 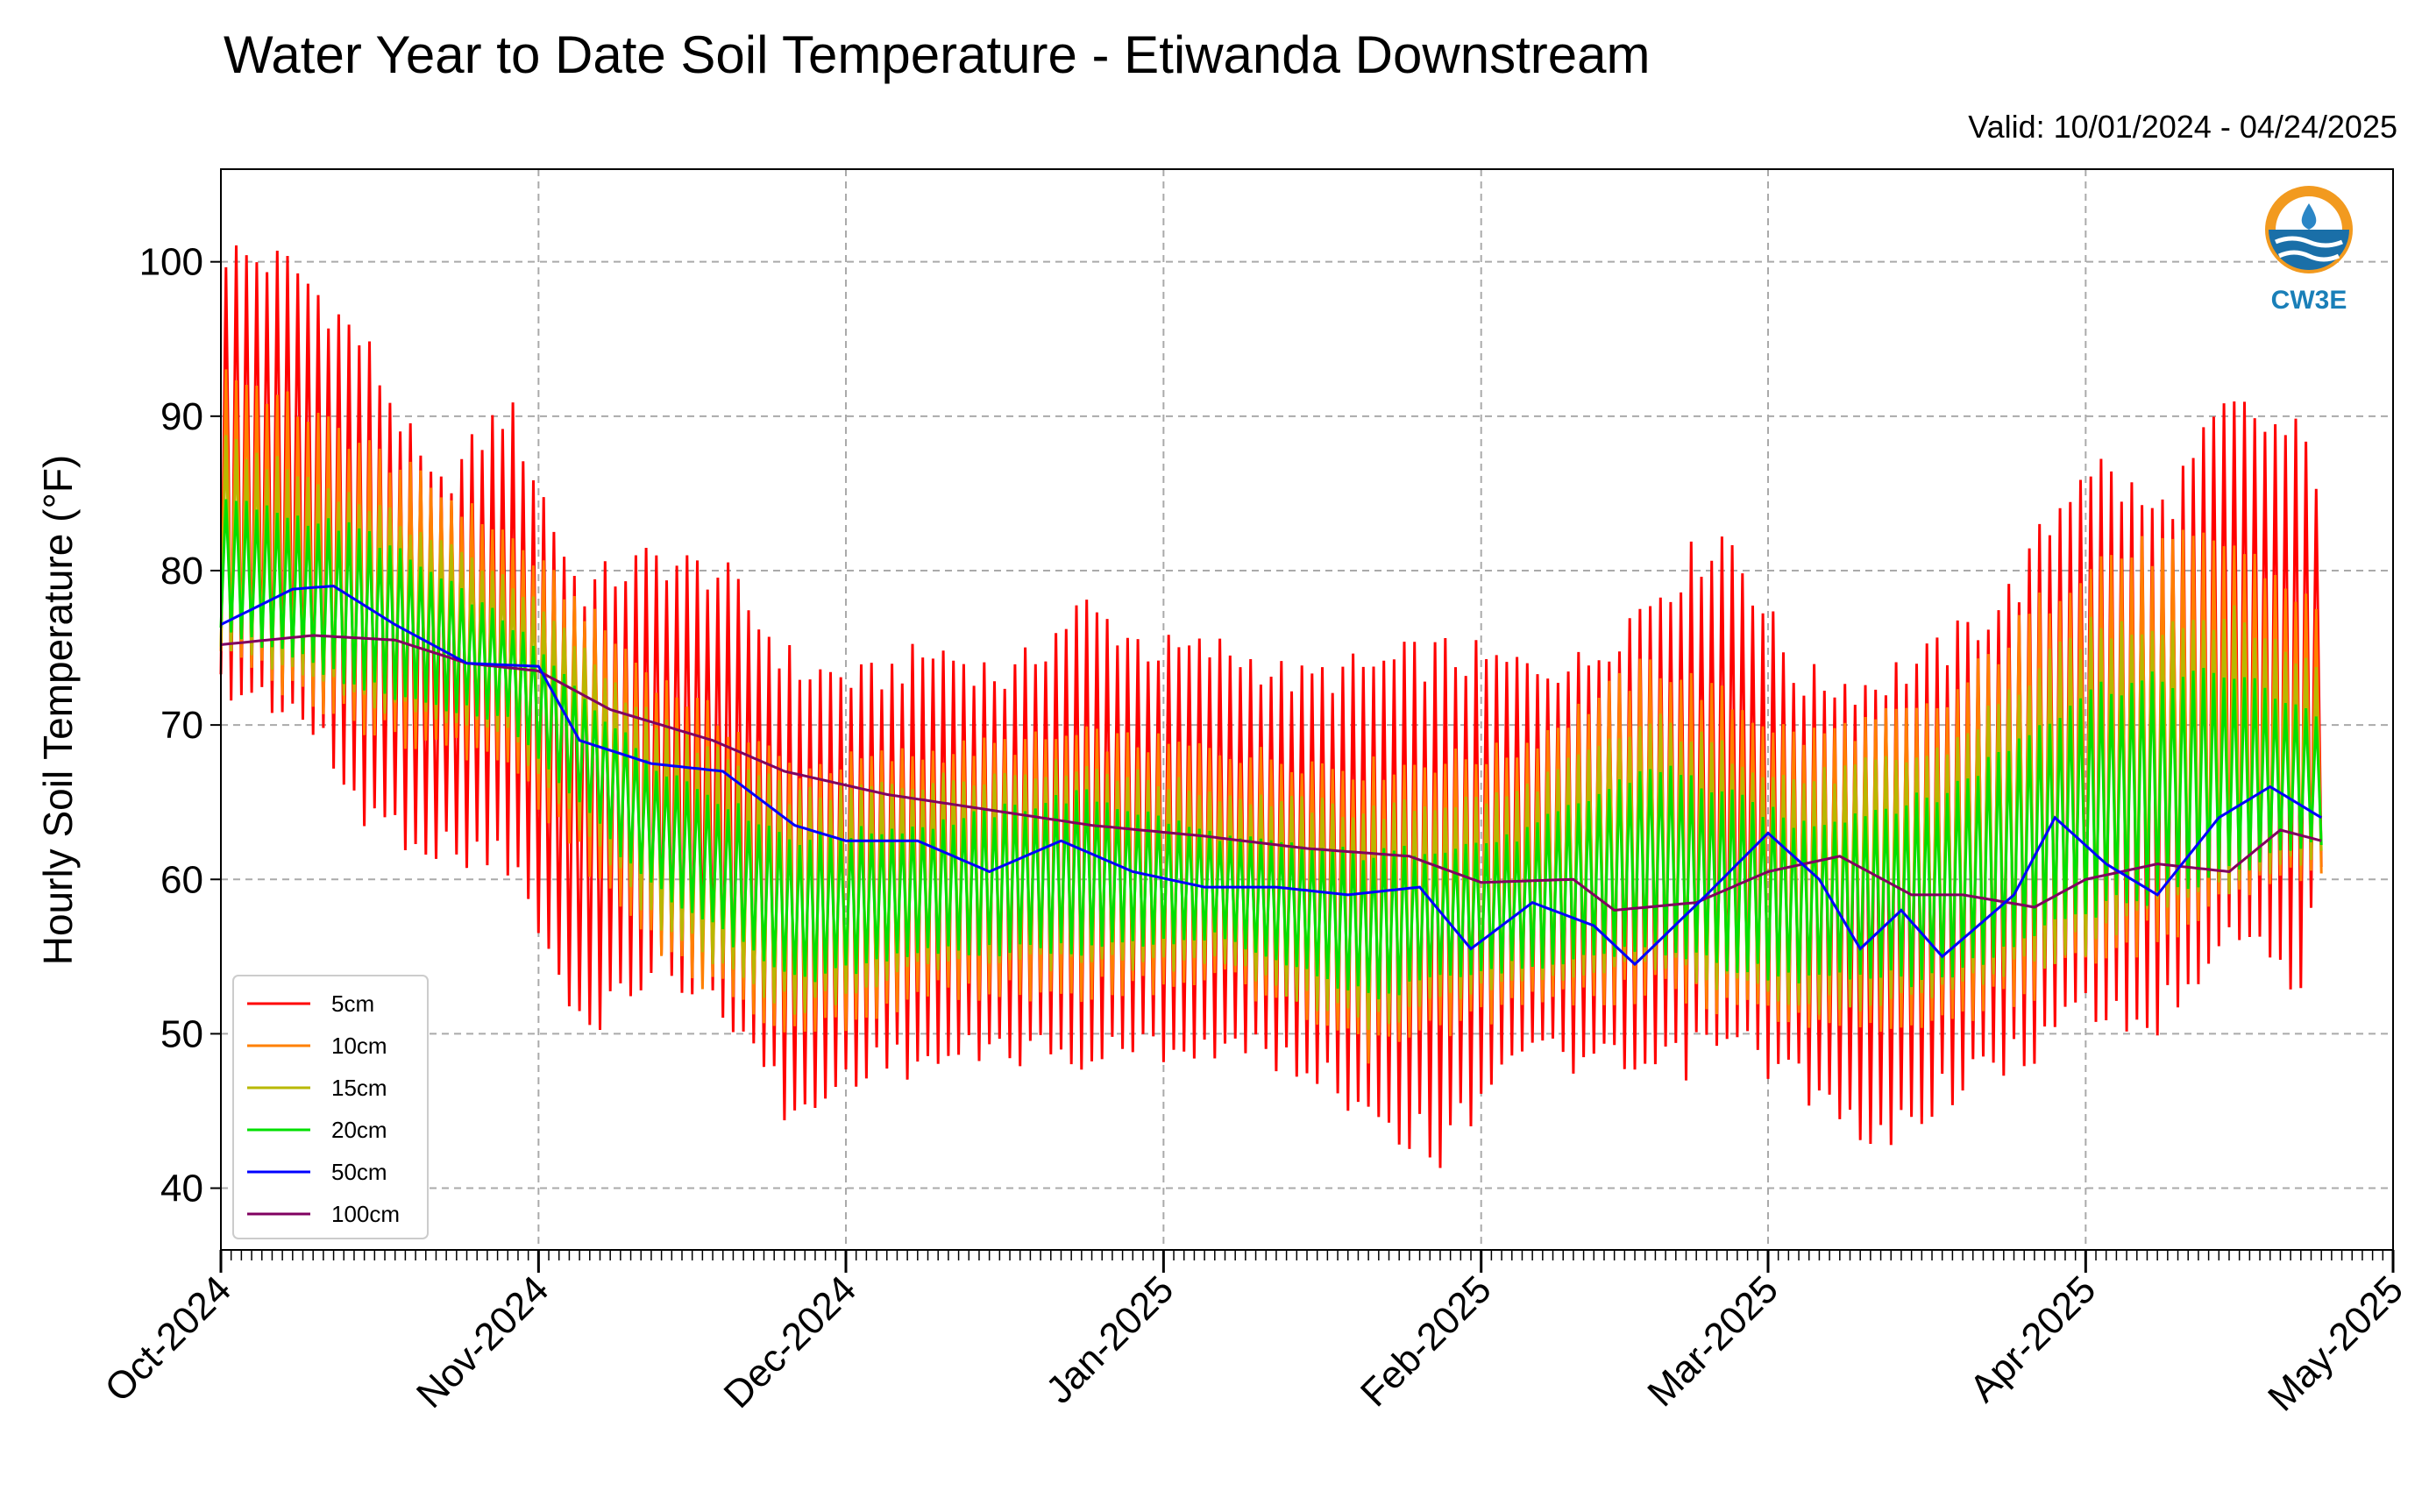 What do you see at coordinates (1426, 1341) in the screenshot?
I see `x-tick-label: Feb-2025` at bounding box center [1426, 1341].